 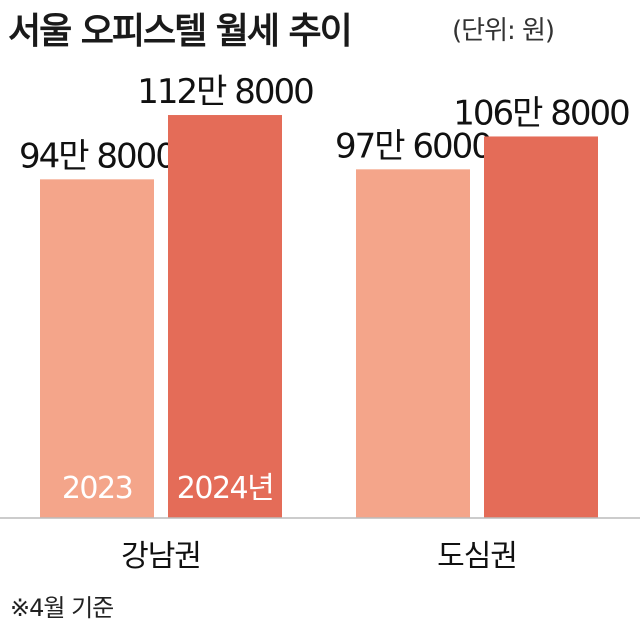 What do you see at coordinates (413, 146) in the screenshot?
I see `data-label: 97만 6000` at bounding box center [413, 146].